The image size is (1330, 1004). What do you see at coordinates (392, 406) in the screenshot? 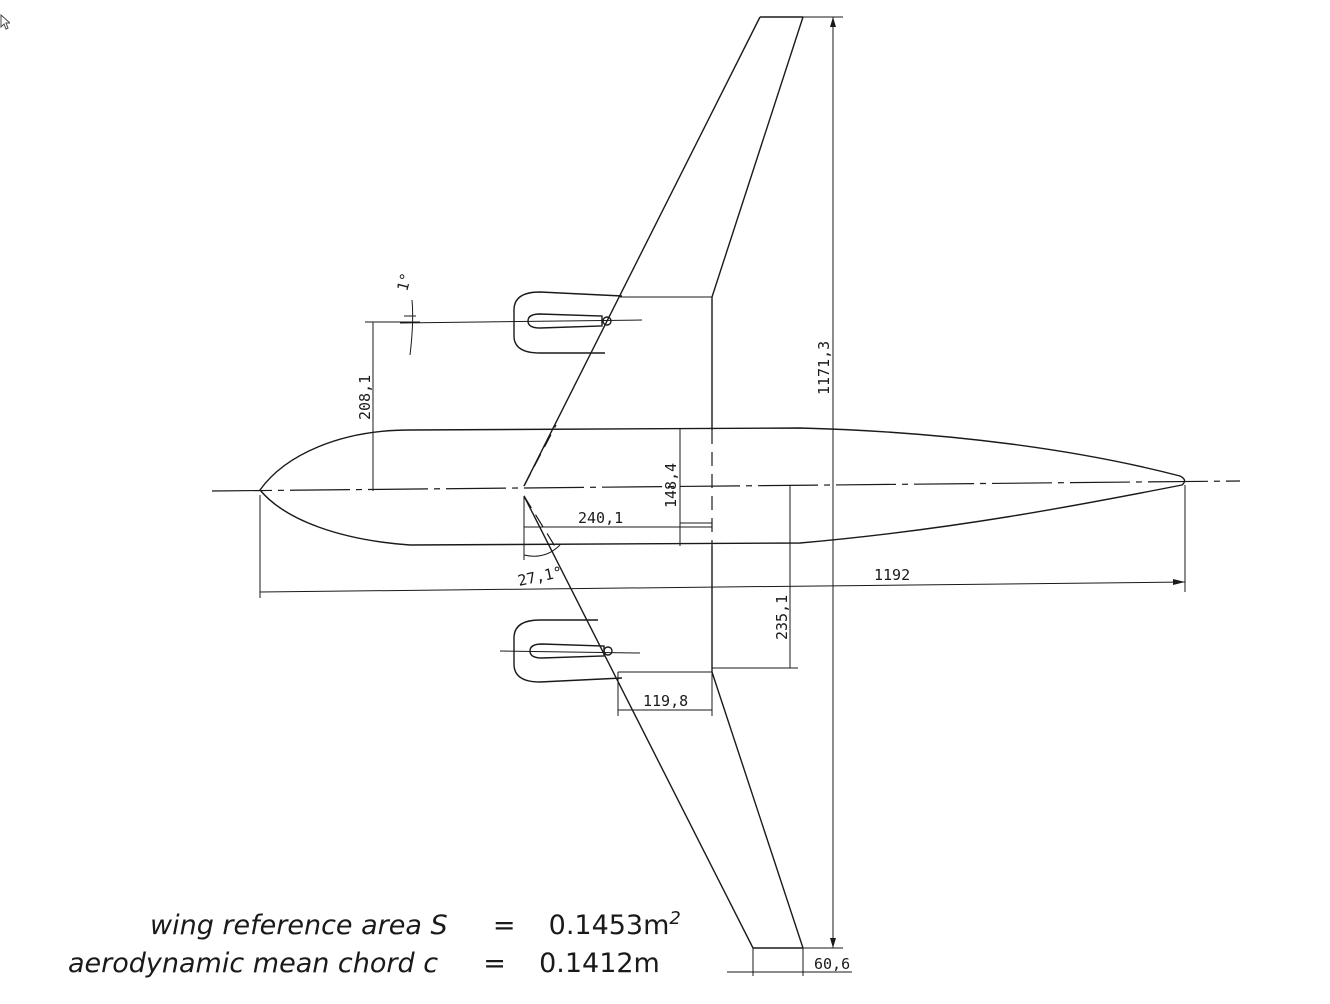
I see `dimension-engine-offset` at bounding box center [392, 406].